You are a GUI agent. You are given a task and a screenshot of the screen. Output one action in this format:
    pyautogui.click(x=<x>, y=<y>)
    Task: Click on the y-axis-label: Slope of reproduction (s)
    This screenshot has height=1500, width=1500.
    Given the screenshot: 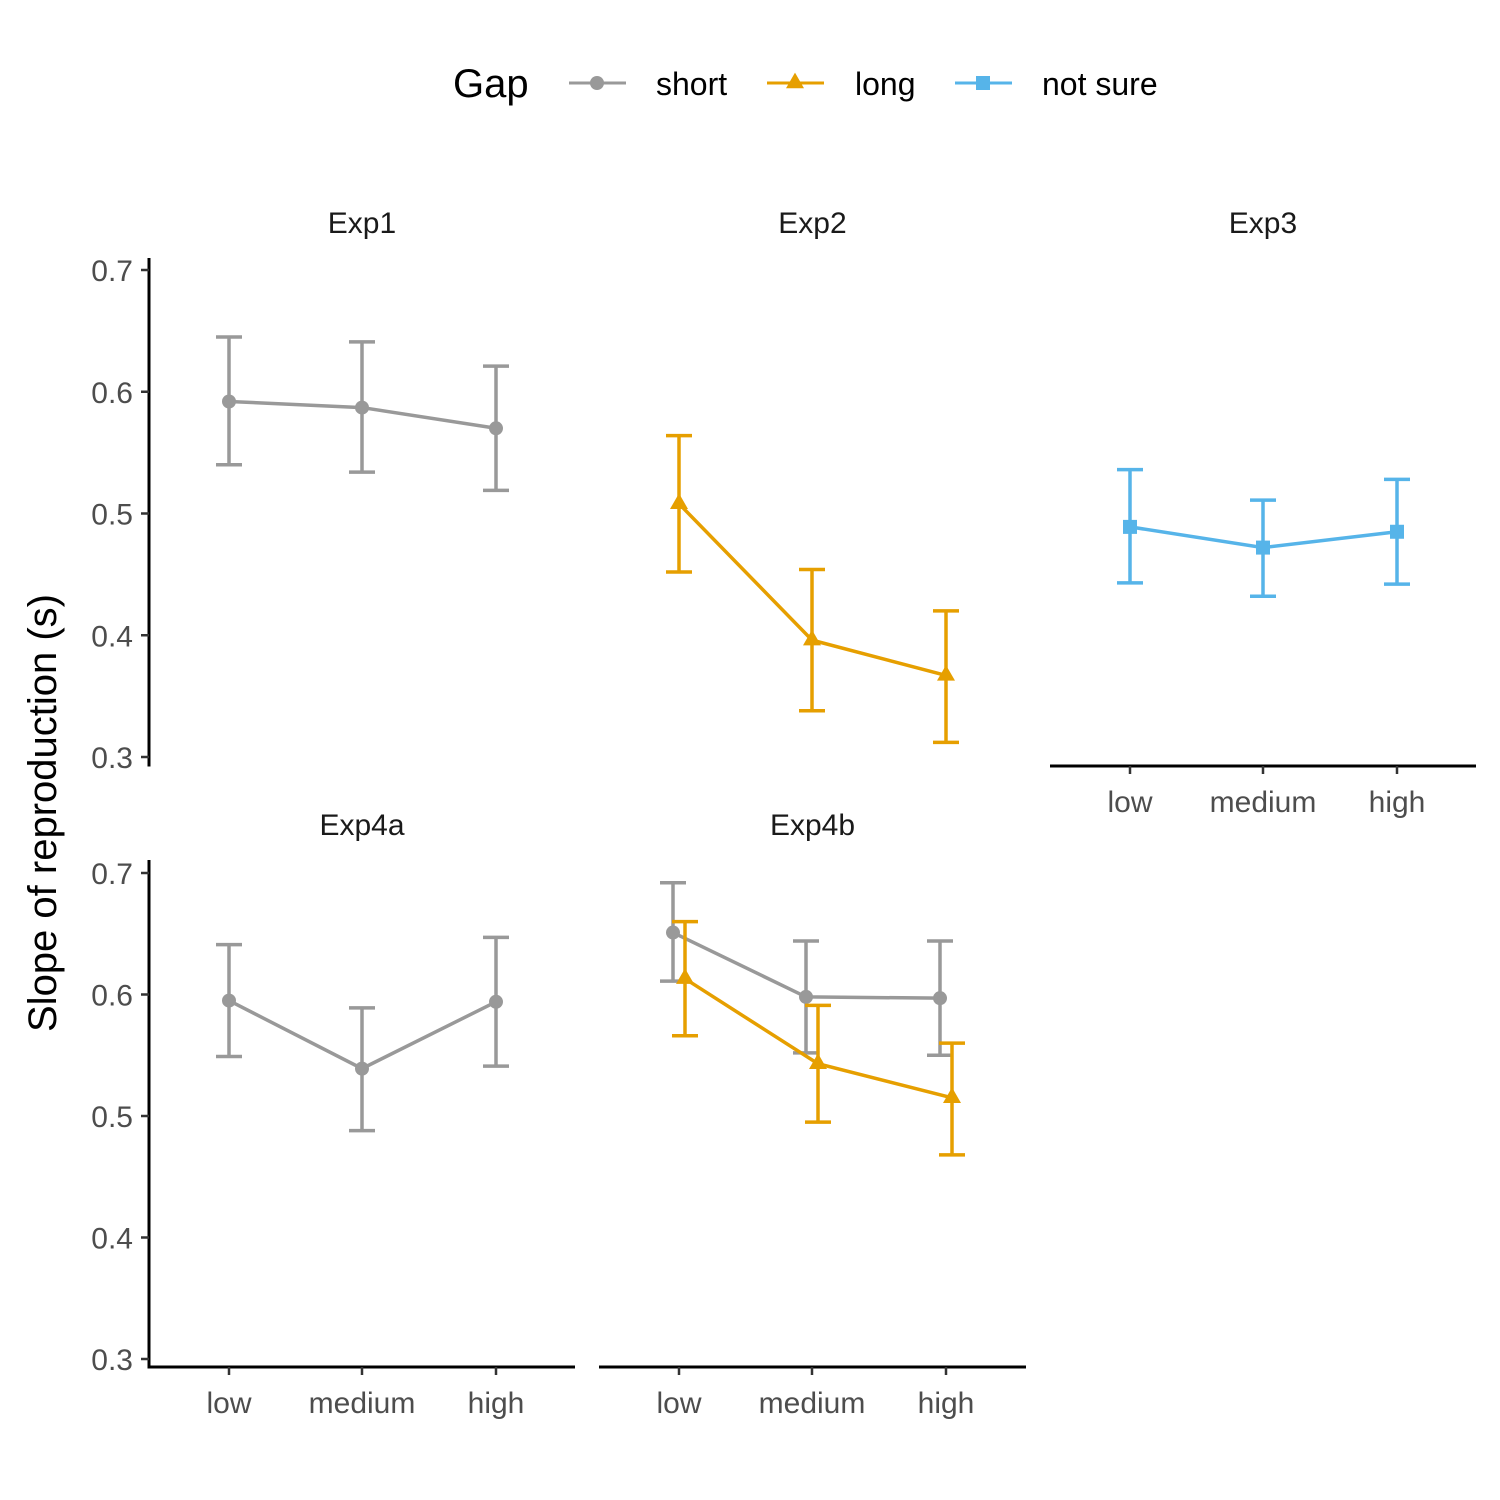 What is the action you would take?
    pyautogui.click(x=43, y=813)
    